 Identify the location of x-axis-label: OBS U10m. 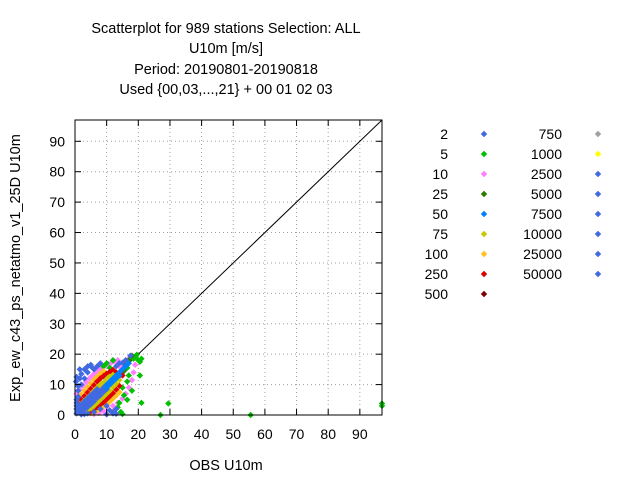
(225, 466).